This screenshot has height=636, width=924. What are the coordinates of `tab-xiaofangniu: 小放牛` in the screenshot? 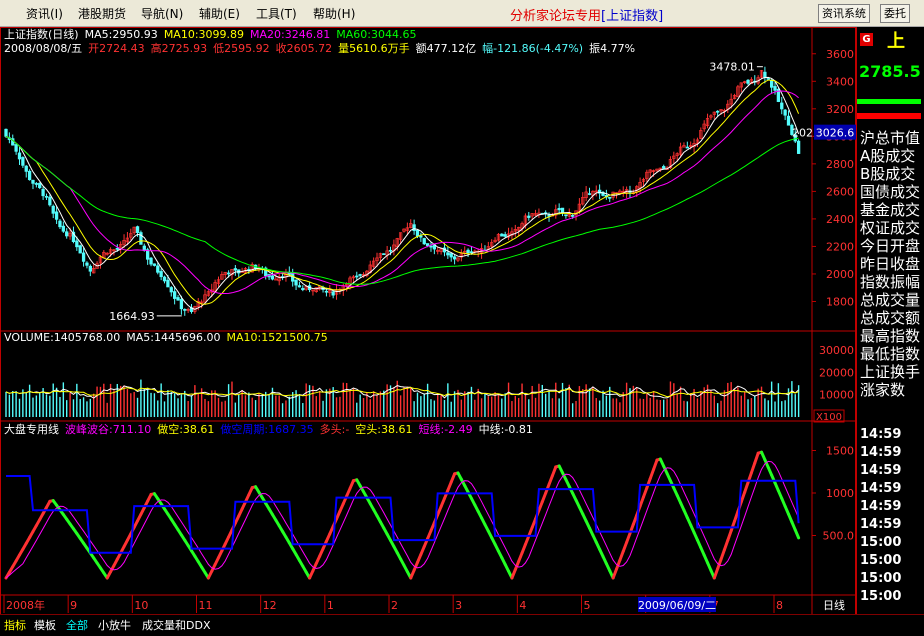 It's located at (114, 625).